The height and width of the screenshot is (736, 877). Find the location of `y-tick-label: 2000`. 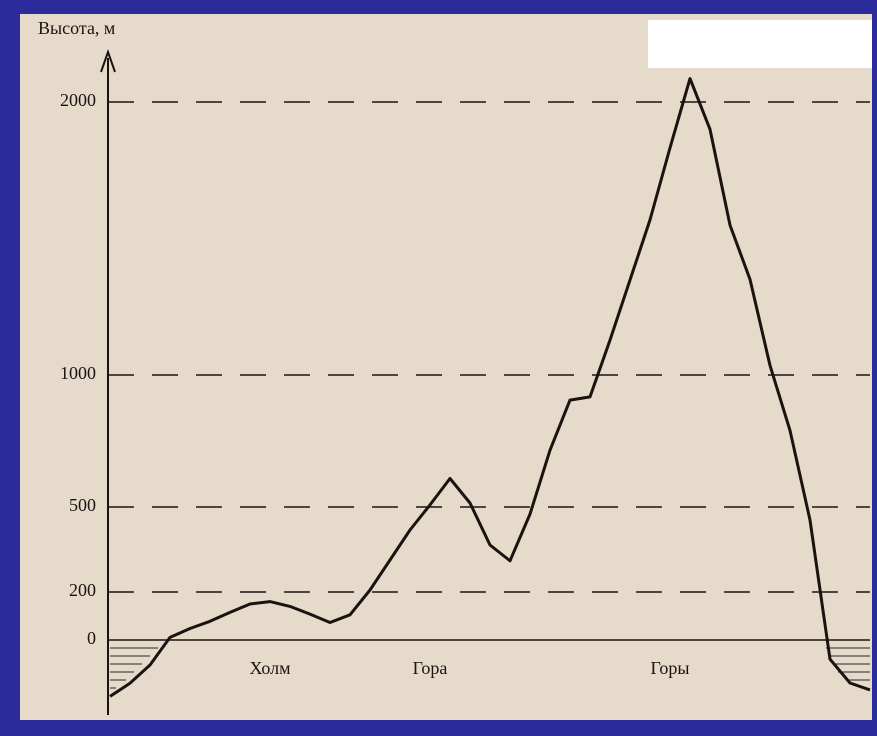

y-tick-label: 2000 is located at coordinates (78, 100).